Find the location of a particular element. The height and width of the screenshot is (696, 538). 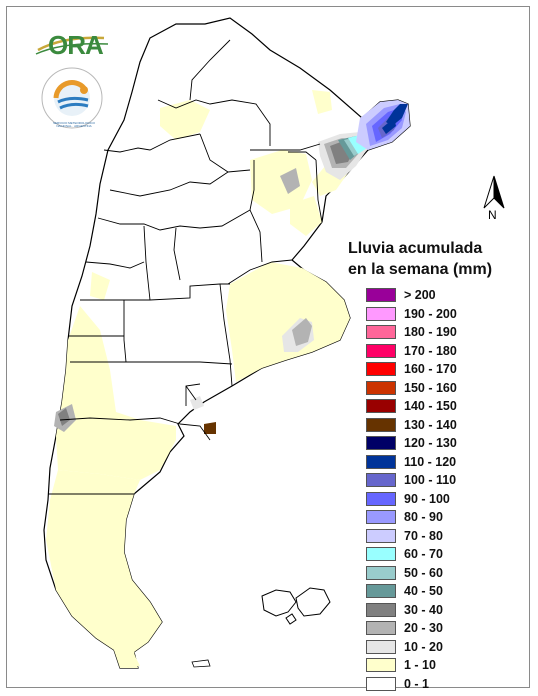

legend-item: 180 - 190 is located at coordinates (411, 332).